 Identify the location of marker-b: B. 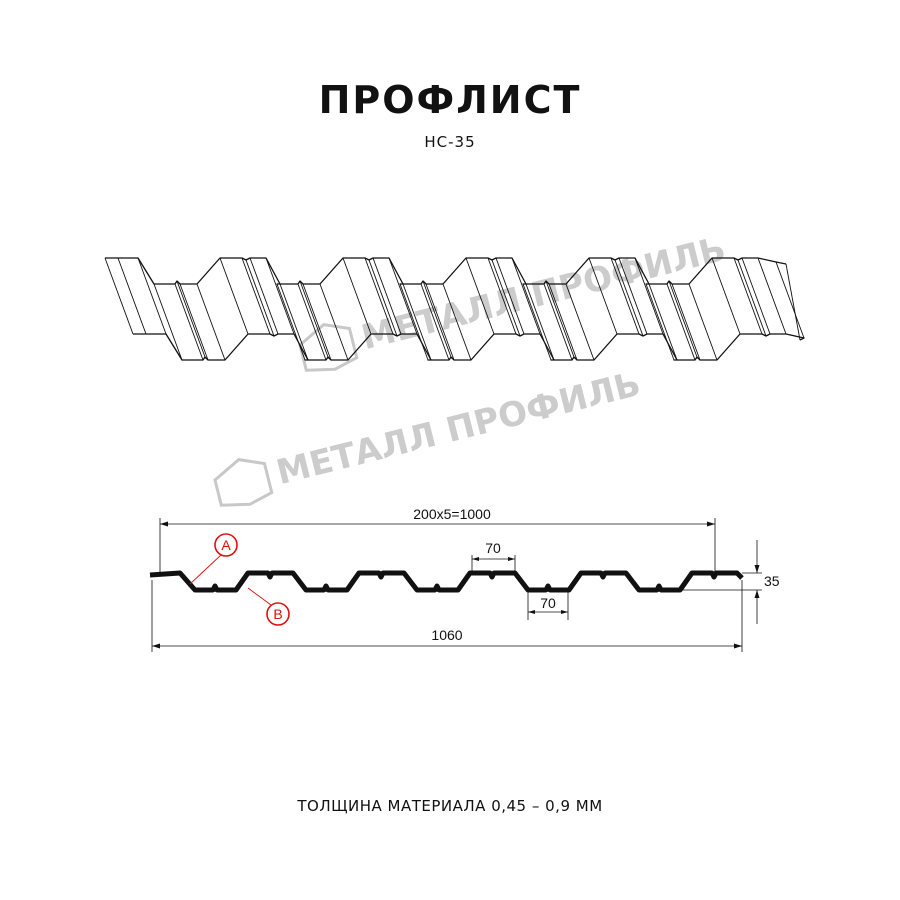
(268, 606).